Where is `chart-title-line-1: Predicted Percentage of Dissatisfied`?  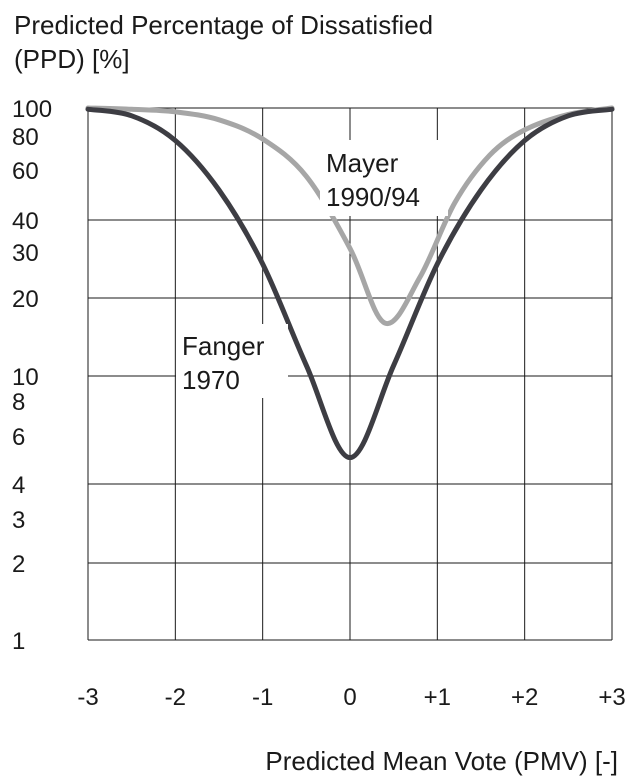 chart-title-line-1: Predicted Percentage of Dissatisfied is located at coordinates (224, 25).